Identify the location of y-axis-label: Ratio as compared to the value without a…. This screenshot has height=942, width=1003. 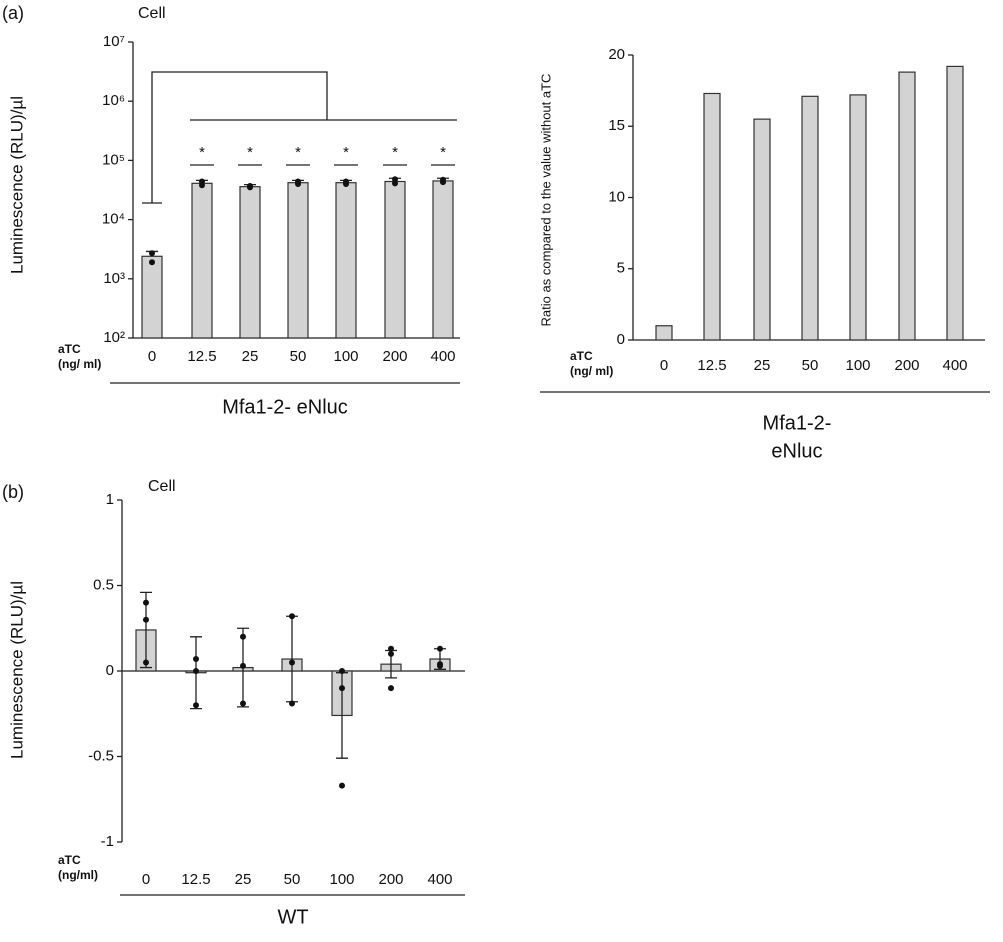
(545, 200).